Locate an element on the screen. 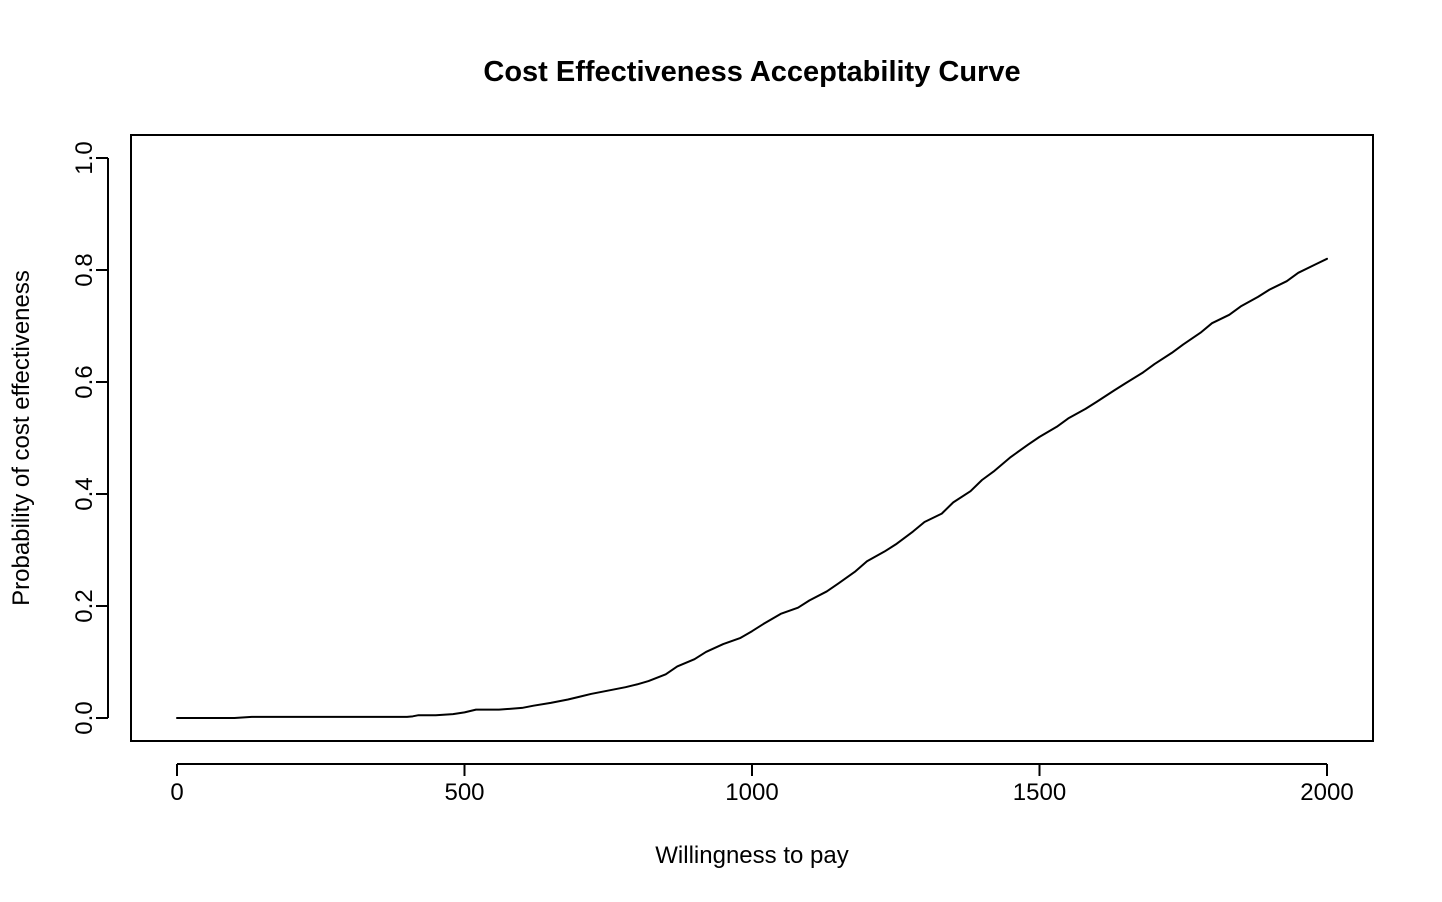 This screenshot has height=902, width=1442. chart-title: Cost Effectiveness Acceptability Curve is located at coordinates (751, 72).